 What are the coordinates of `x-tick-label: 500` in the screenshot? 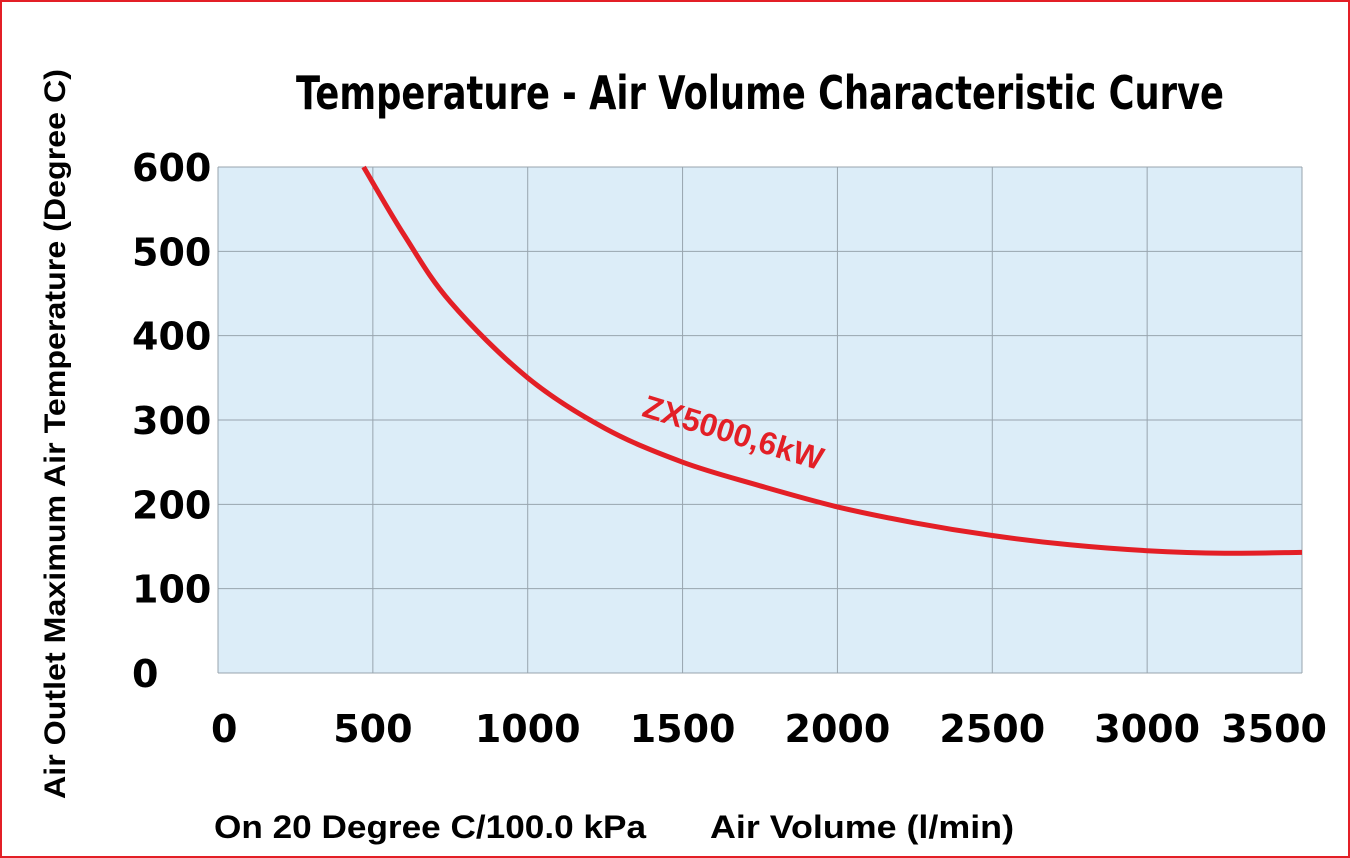 It's located at (372, 729).